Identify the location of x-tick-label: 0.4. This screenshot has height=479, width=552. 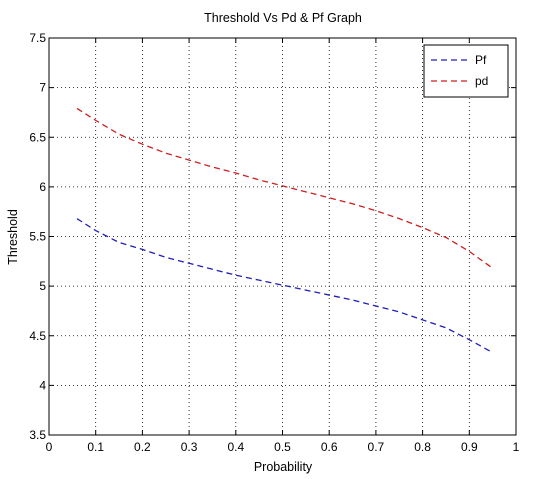
(235, 447).